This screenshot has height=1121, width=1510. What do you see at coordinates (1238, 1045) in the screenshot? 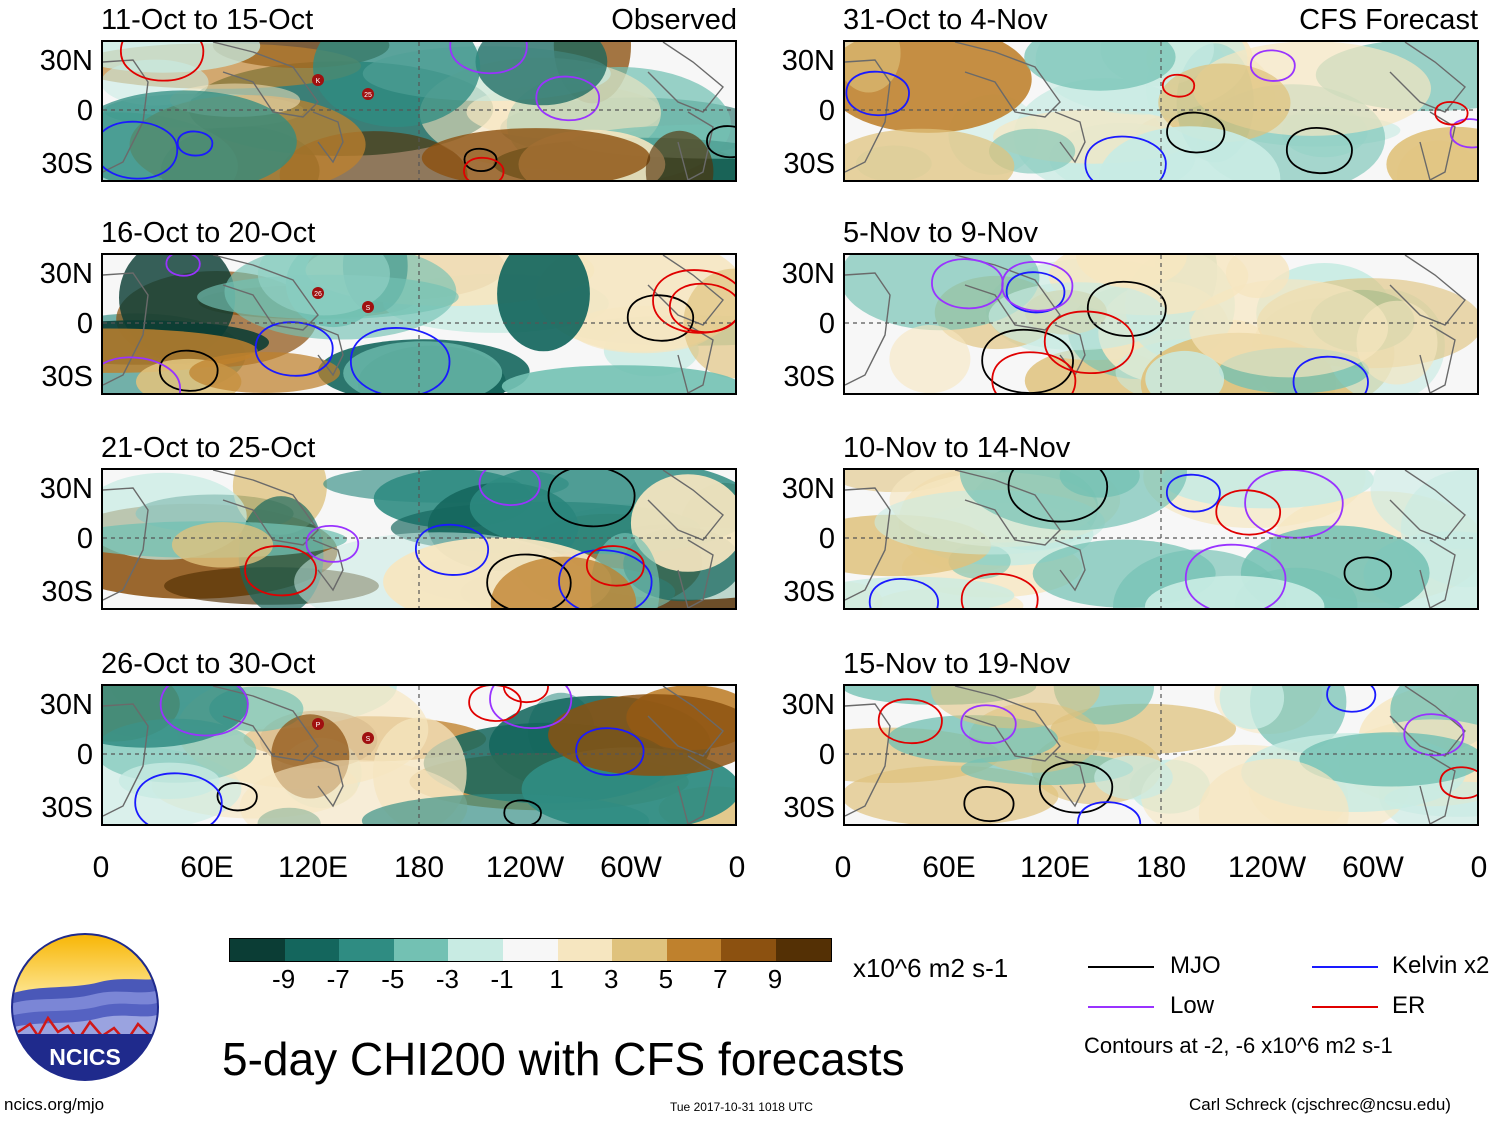
I see `contour-note: Contours at -2, -6 x10^6 m2 s-1` at bounding box center [1238, 1045].